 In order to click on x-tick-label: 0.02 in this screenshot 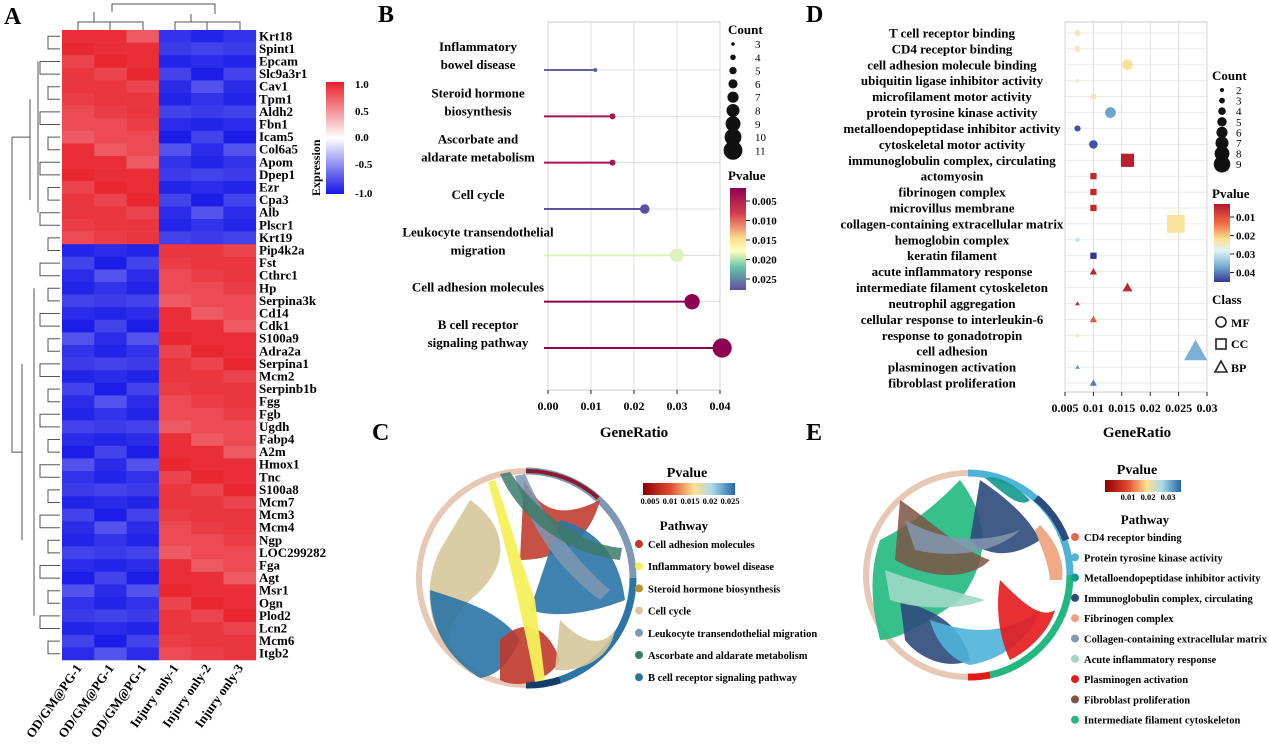, I will do `click(634, 406)`.